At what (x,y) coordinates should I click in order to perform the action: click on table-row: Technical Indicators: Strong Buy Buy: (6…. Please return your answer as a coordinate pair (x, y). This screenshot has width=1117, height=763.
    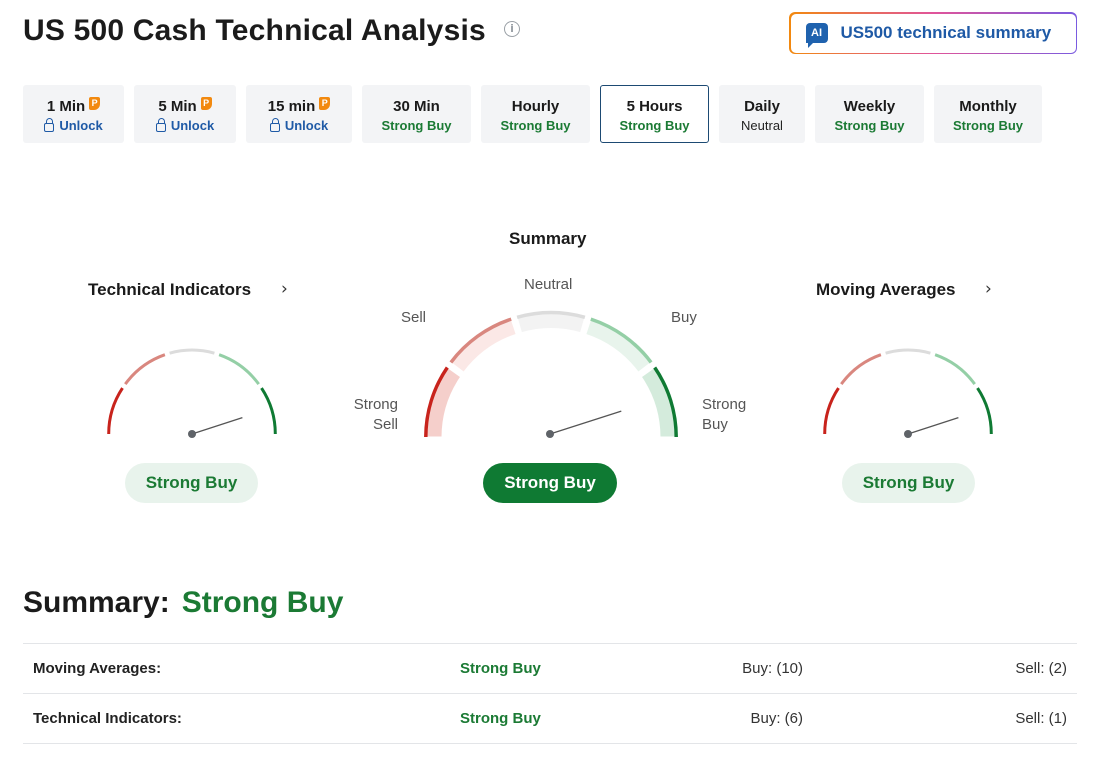
    Looking at the image, I should click on (550, 719).